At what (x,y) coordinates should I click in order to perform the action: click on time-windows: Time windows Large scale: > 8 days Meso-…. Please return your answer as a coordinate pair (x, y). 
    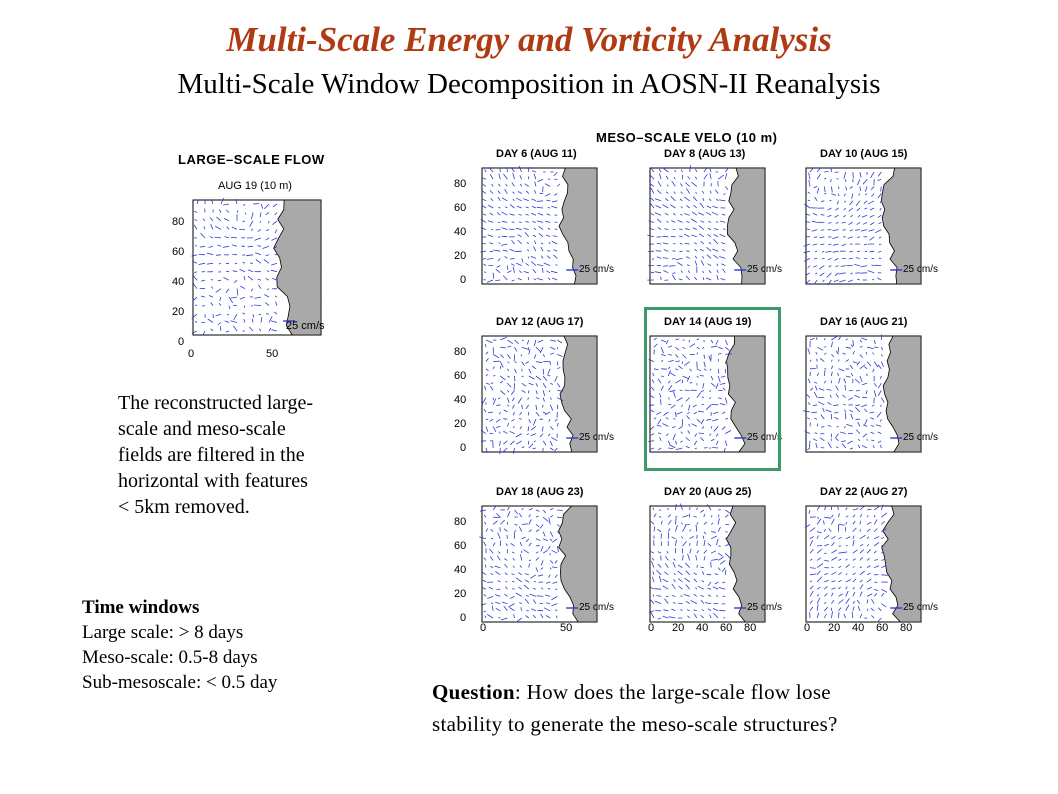
    Looking at the image, I should click on (179, 645).